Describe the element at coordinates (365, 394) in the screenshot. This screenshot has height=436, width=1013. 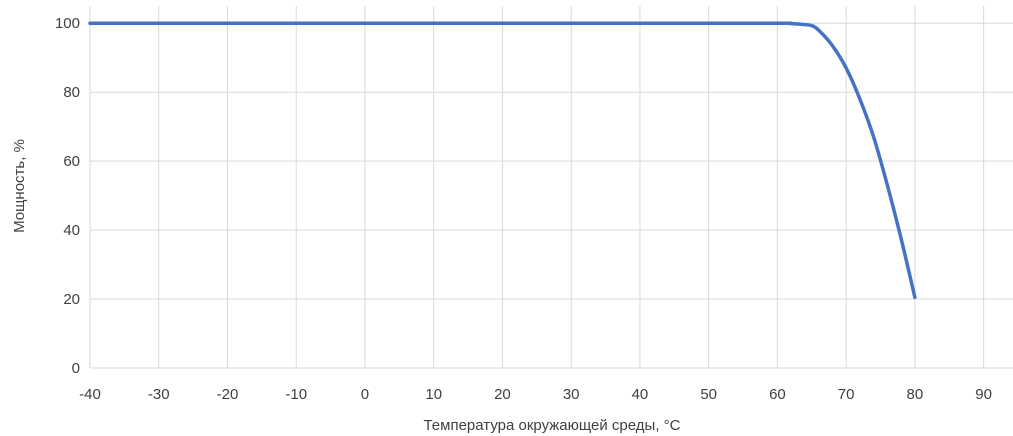
I see `x-tick-label: 0` at that location.